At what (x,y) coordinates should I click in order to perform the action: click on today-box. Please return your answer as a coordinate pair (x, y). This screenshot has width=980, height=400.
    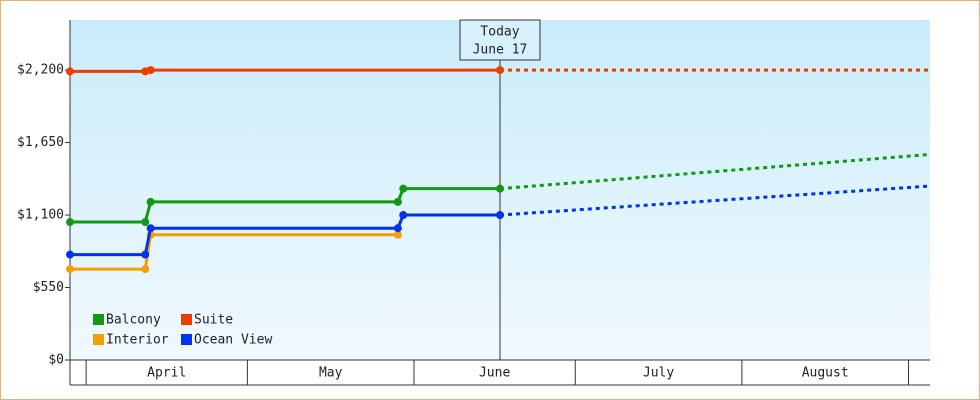
    Looking at the image, I should click on (500, 40).